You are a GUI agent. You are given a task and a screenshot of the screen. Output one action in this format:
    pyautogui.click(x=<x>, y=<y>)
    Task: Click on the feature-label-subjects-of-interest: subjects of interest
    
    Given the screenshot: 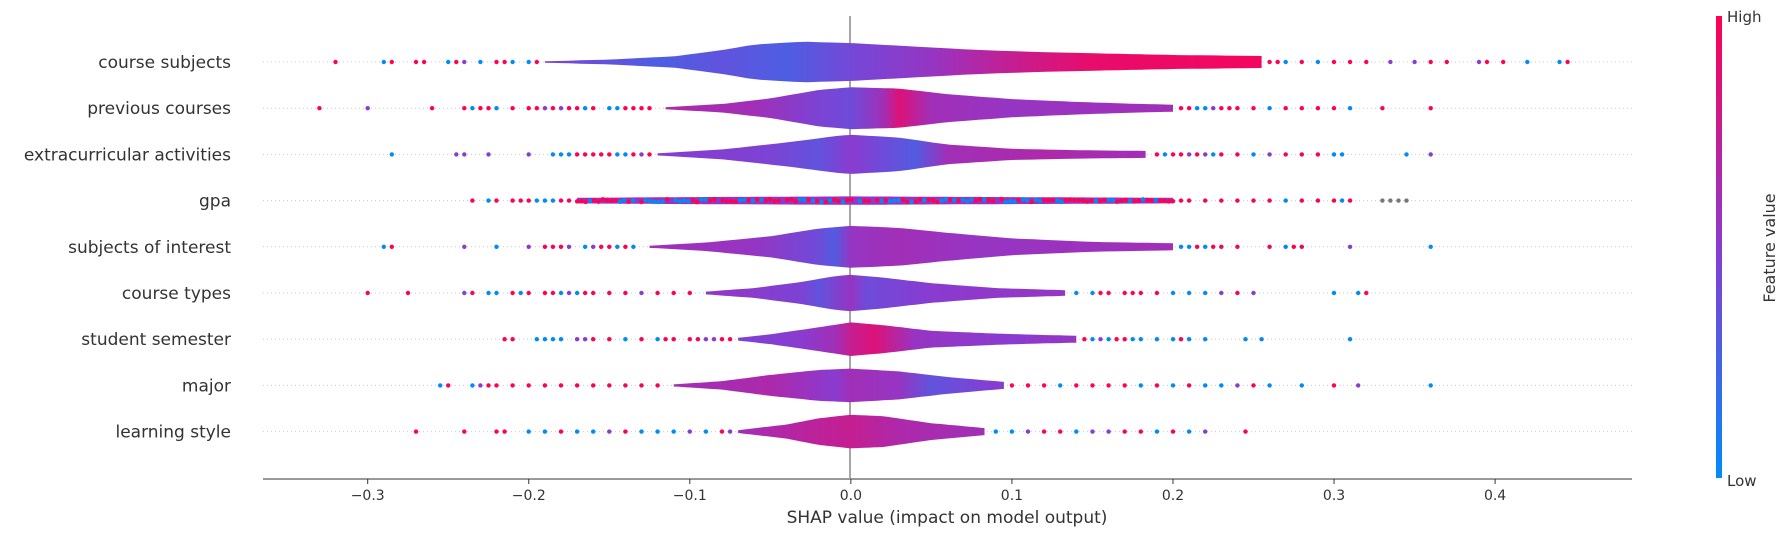 What is the action you would take?
    pyautogui.click(x=149, y=248)
    